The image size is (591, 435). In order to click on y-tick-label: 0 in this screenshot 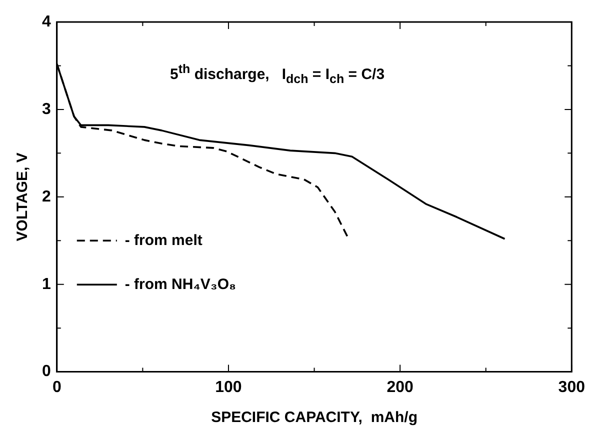, I will do `click(46, 371)`.